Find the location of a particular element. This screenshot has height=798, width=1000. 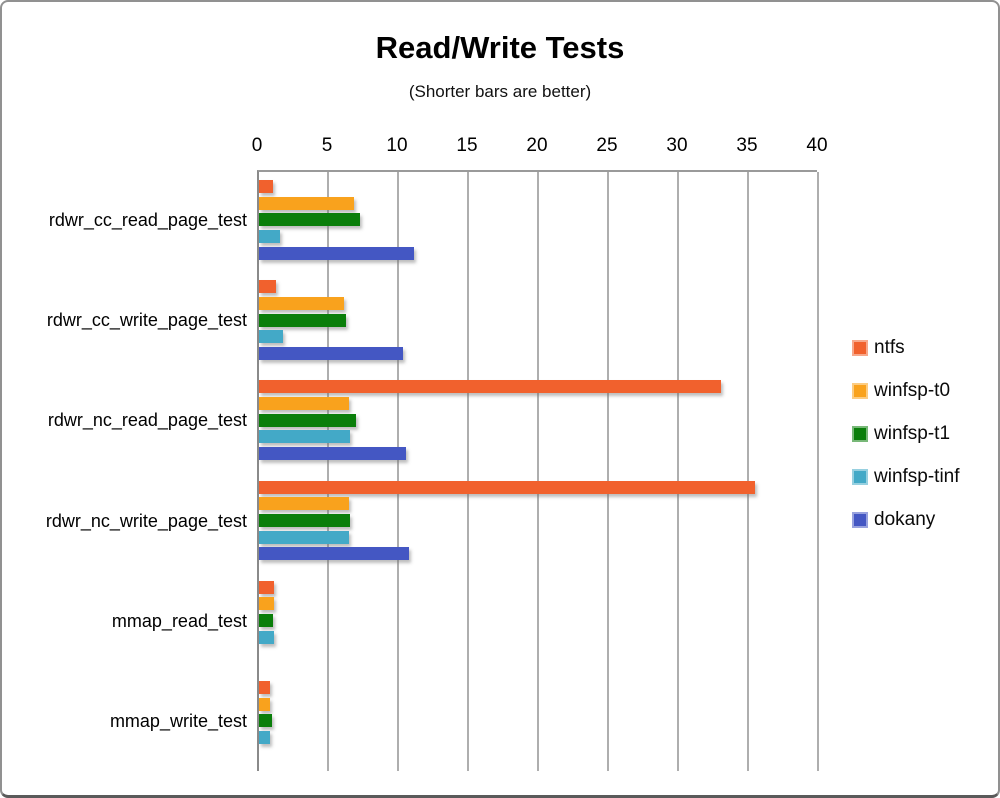

bar-mmap_write_test-ntfs is located at coordinates (265, 687).